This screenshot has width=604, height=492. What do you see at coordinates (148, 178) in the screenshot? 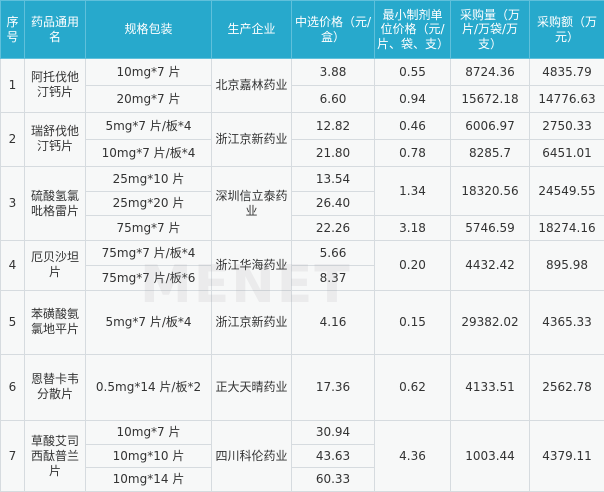
I see `cell-spec: 25mg*10 片` at bounding box center [148, 178].